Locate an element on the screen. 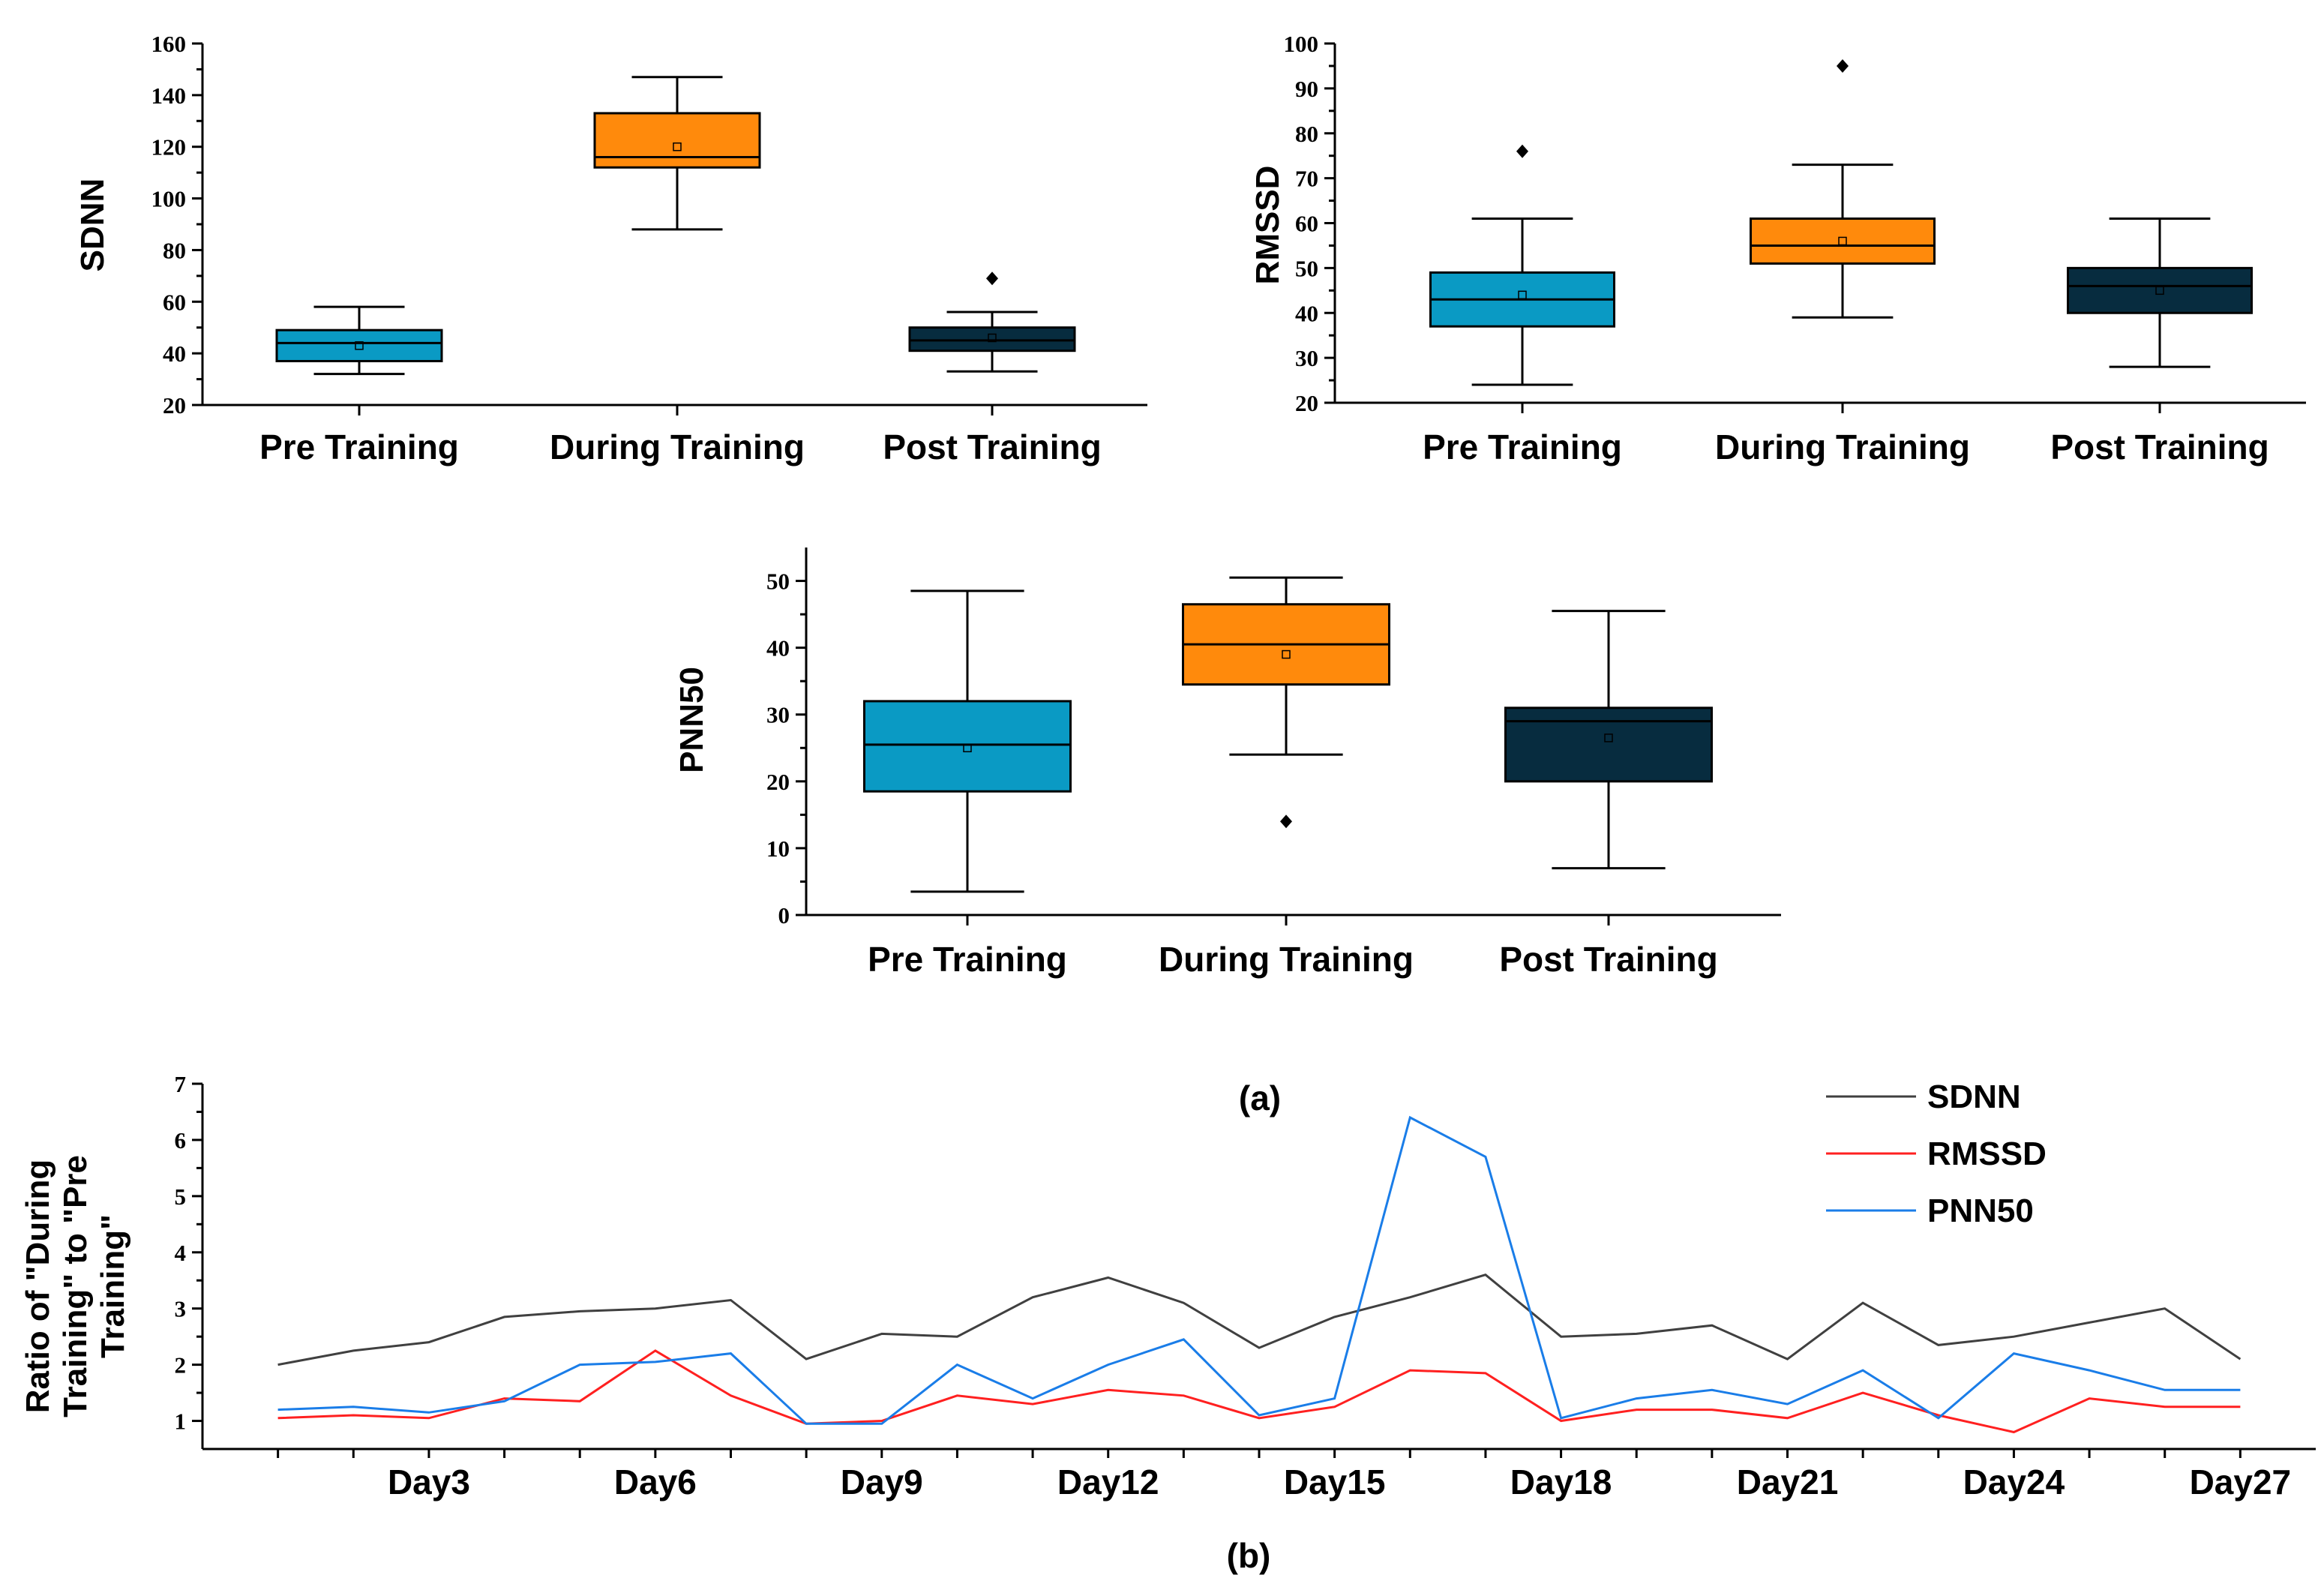  x-tick-label-ratio: Day3 is located at coordinates (429, 1482).